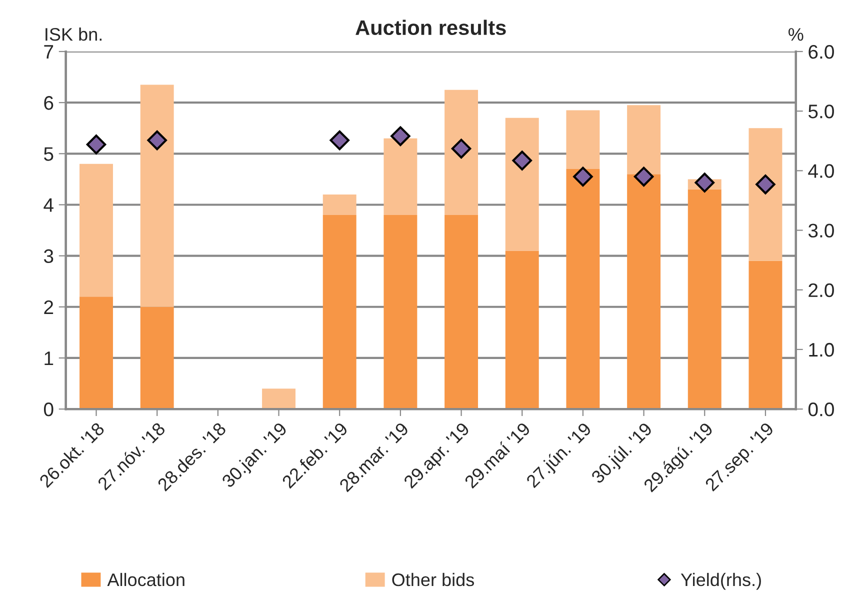  Describe the element at coordinates (49, 205) in the screenshot. I see `y-tick-label: 4` at that location.